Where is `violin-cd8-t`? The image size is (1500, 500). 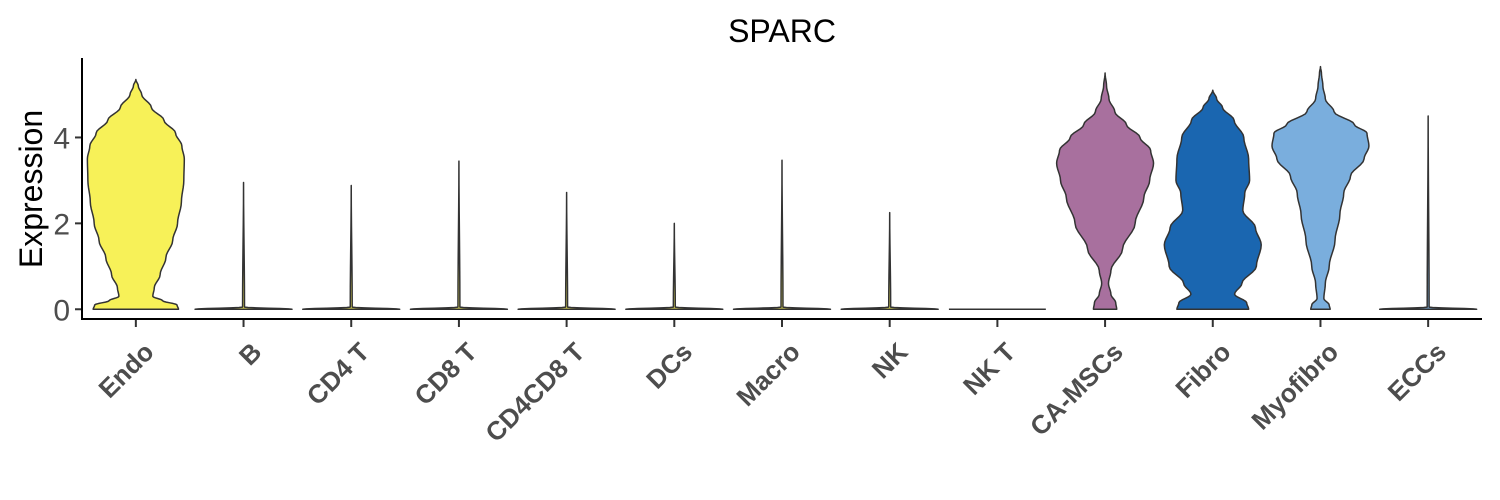
violin-cd8-t is located at coordinates (459, 235).